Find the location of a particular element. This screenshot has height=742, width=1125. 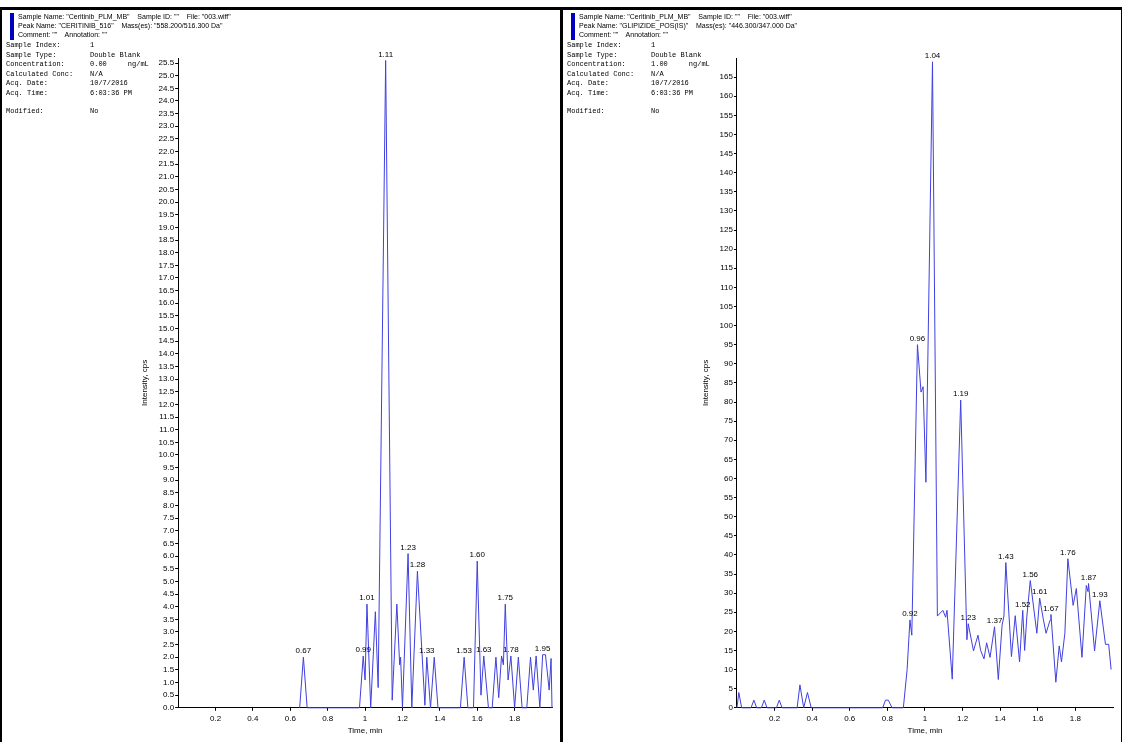

y-tick-label: 65 is located at coordinates (729, 459).